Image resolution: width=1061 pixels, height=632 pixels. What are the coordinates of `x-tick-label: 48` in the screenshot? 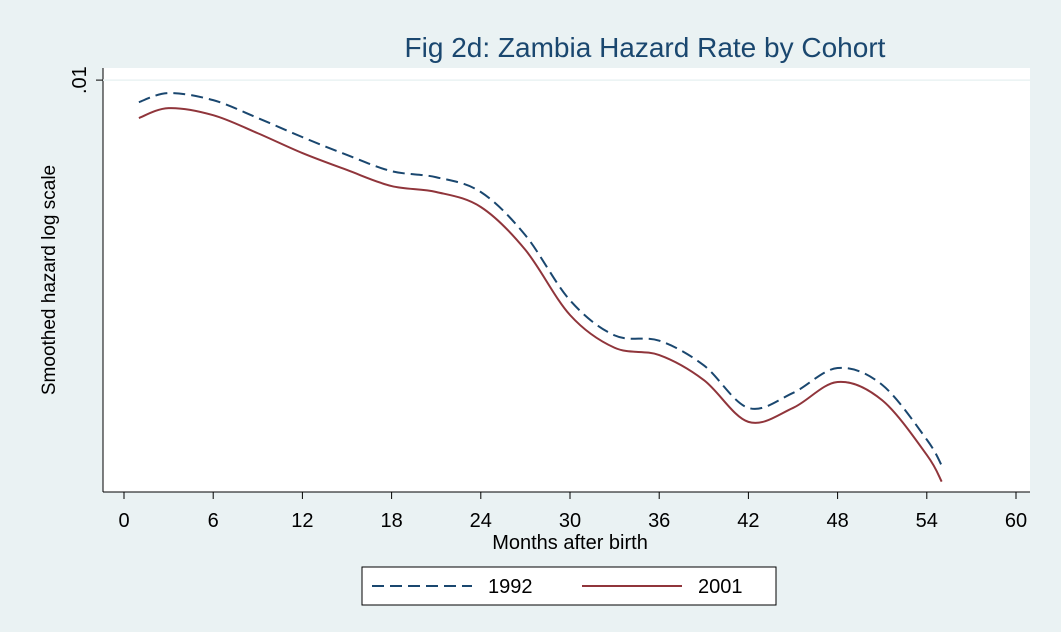 It's located at (837, 521).